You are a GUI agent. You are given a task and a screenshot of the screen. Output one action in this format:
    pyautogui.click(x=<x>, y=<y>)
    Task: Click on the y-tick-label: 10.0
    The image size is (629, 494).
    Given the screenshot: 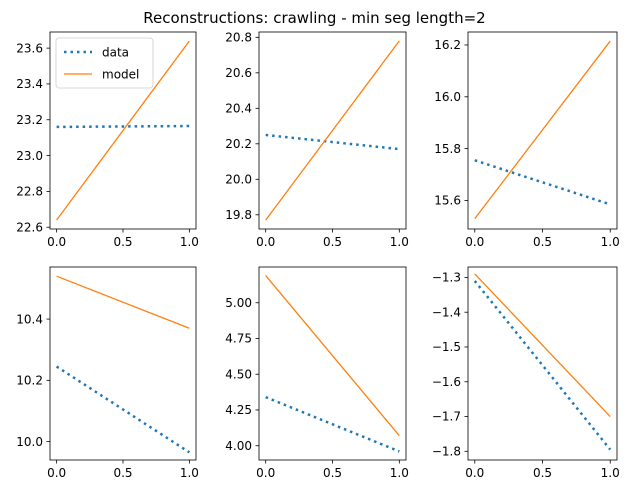 What is the action you would take?
    pyautogui.click(x=29, y=442)
    